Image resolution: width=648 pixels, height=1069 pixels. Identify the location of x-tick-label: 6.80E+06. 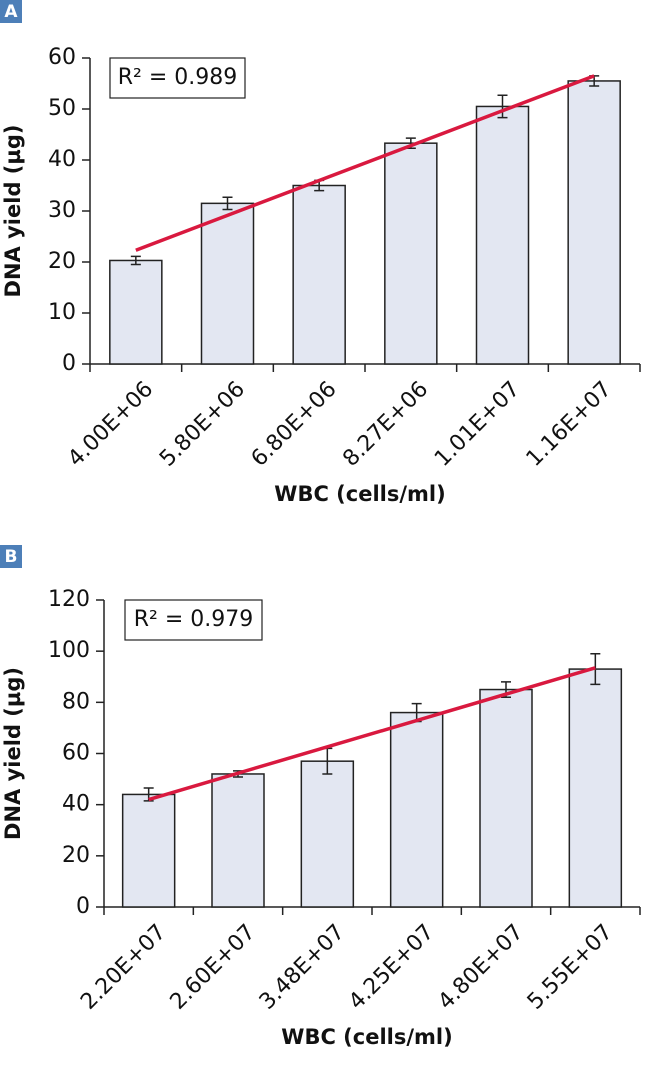
(294, 424).